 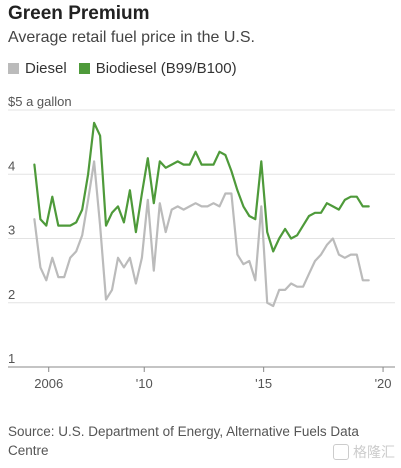 I want to click on legend-label-diesel: Diesel, so click(x=46, y=68).